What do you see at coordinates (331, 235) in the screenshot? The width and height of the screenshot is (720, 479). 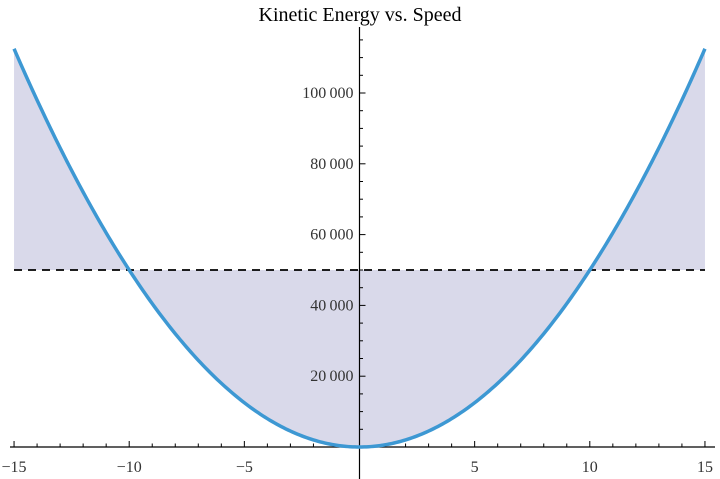 I see `y-tick-label: 60 000` at bounding box center [331, 235].